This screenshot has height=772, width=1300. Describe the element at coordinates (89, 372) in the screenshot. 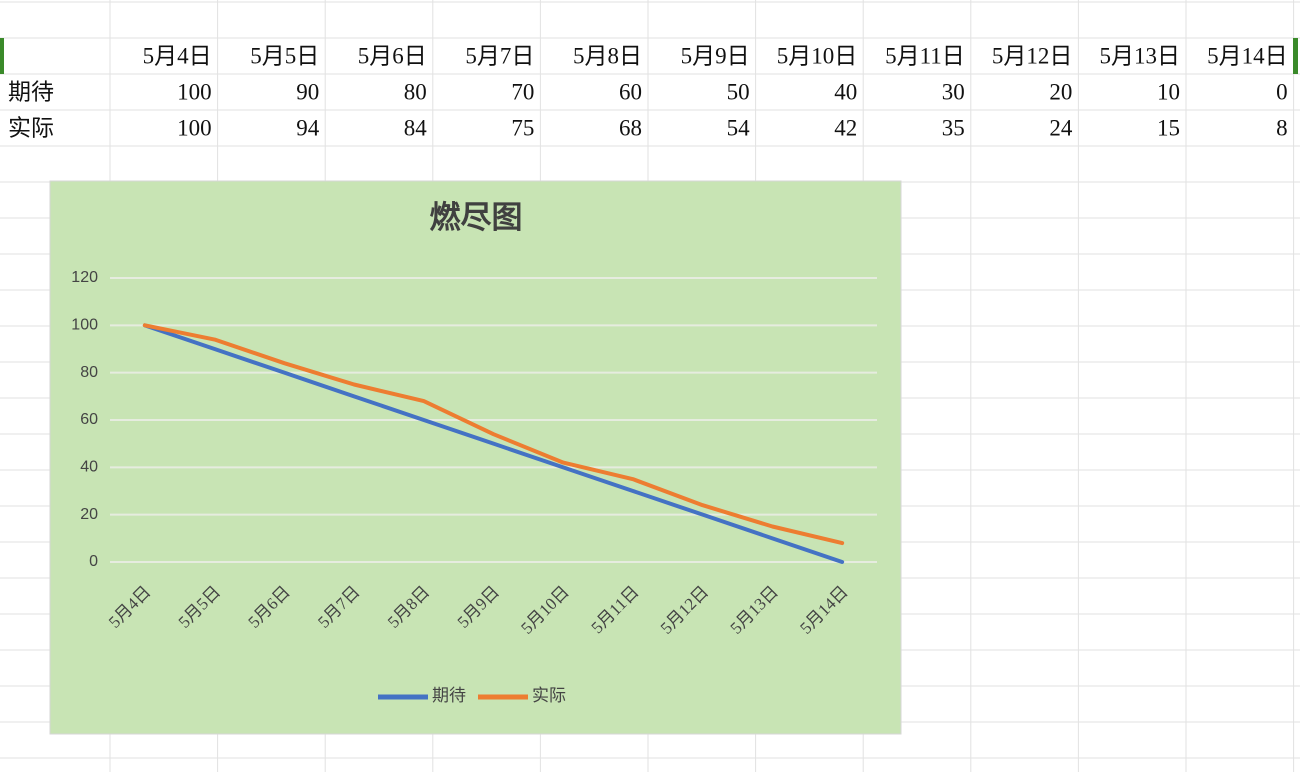

I see `y-tick-label: 80` at that location.